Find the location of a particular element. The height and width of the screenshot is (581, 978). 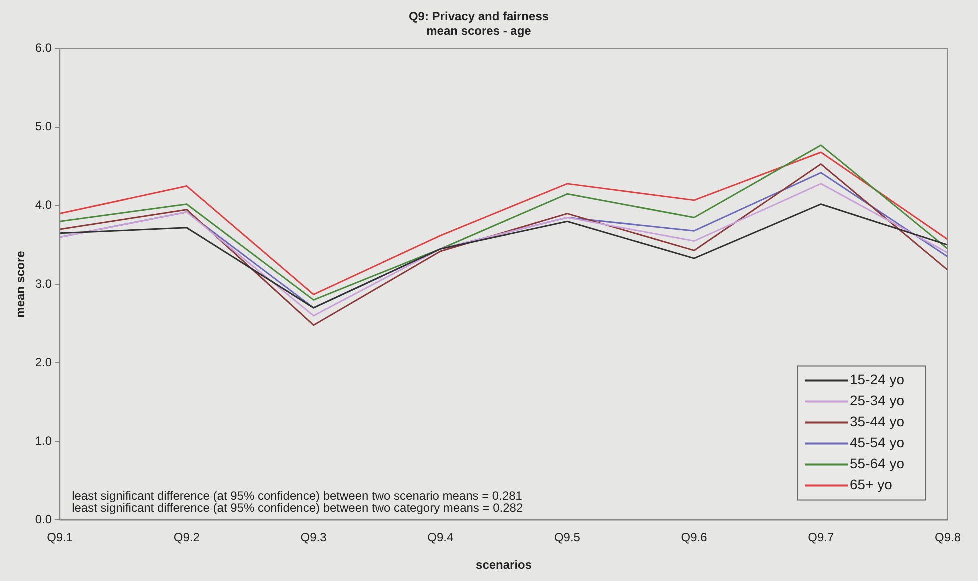

chart-subtitle: mean scores - age is located at coordinates (479, 31).